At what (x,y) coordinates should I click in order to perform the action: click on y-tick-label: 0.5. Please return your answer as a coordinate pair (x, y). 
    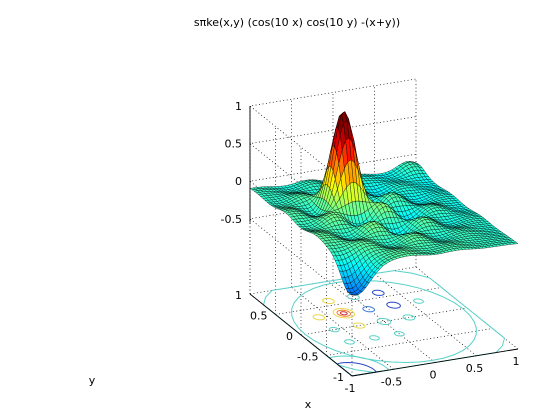
    Looking at the image, I should click on (259, 316).